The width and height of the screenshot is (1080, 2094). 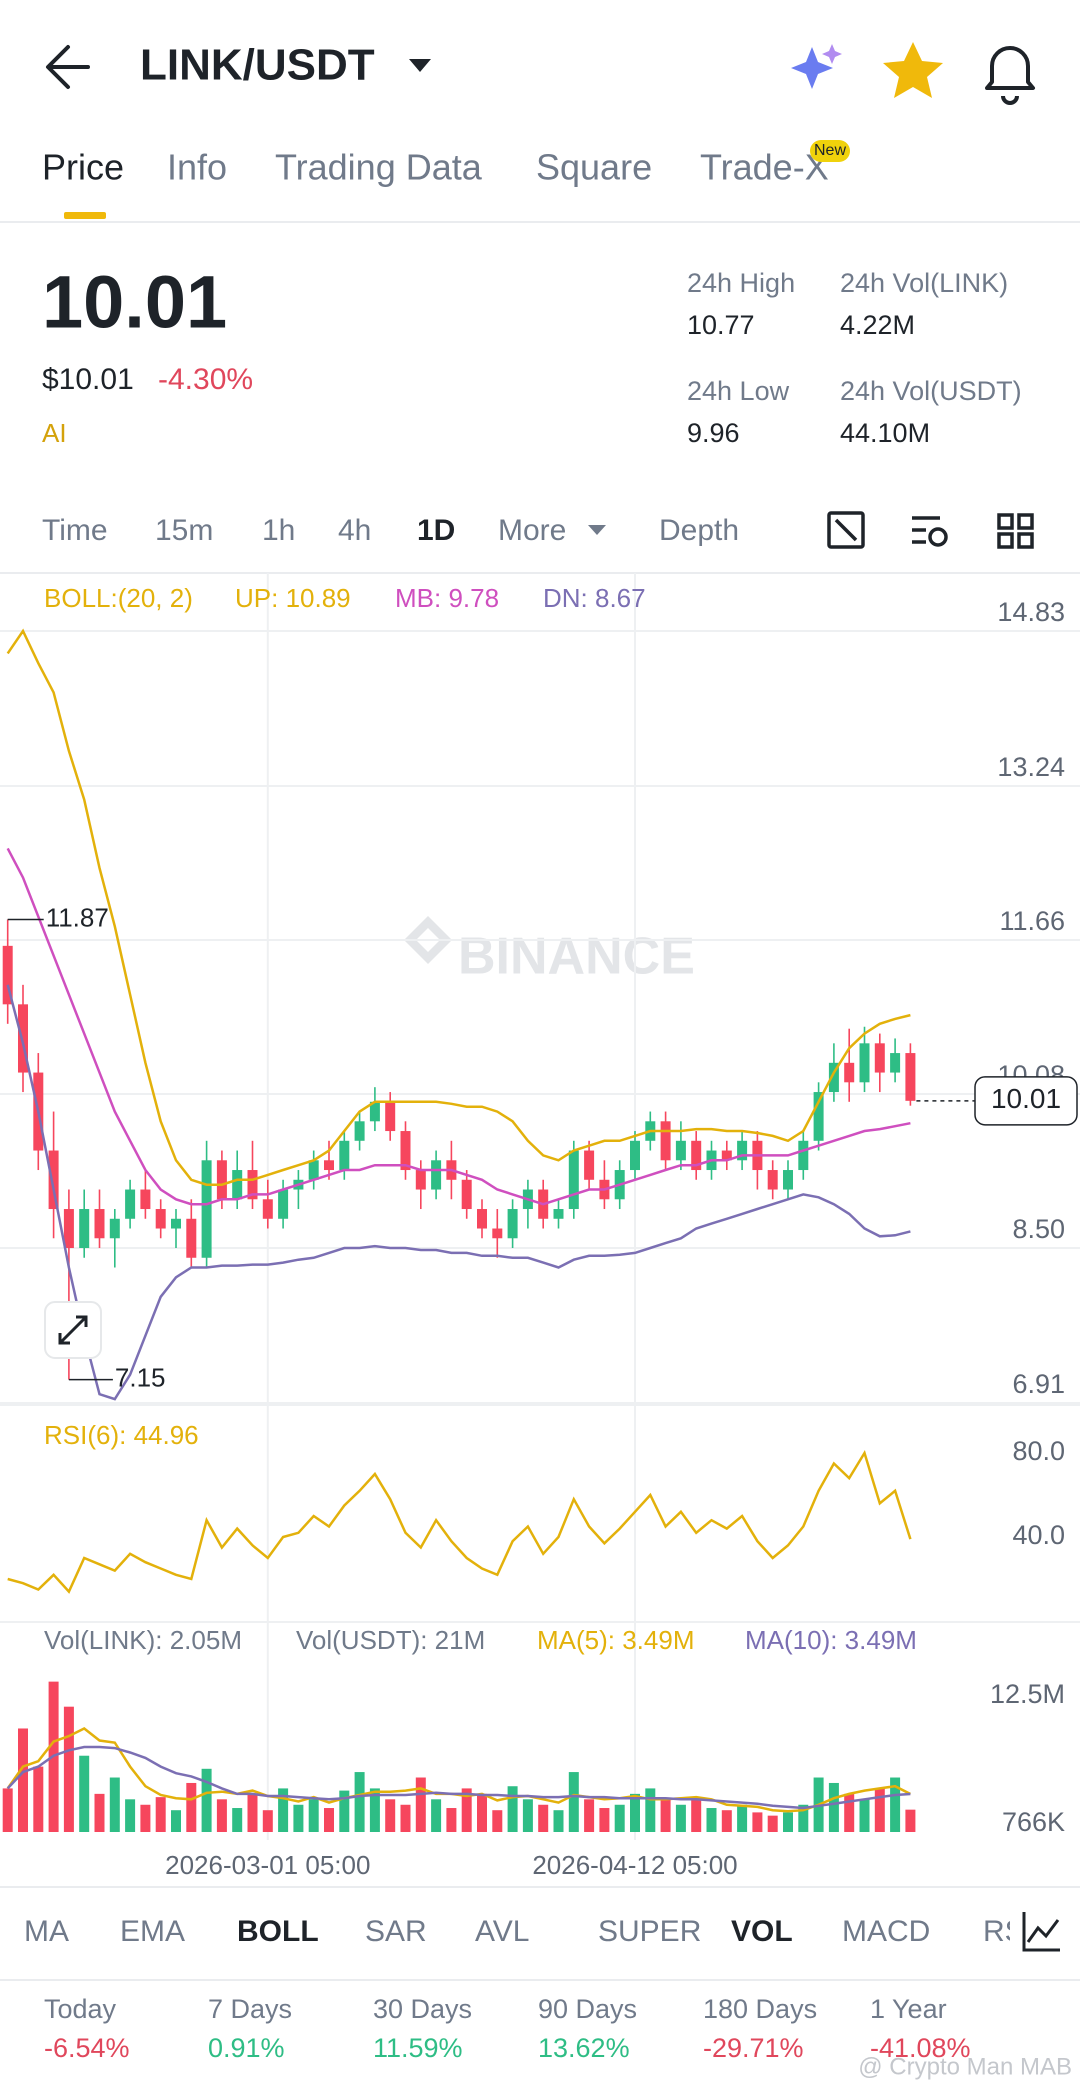 I want to click on indicator-tab: MA, so click(x=46, y=1931).